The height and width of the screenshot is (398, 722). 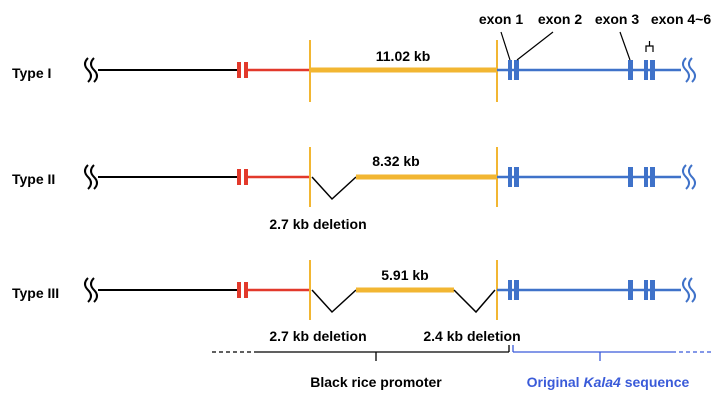 I want to click on promoter-label: Black rice promoter, so click(x=376, y=382).